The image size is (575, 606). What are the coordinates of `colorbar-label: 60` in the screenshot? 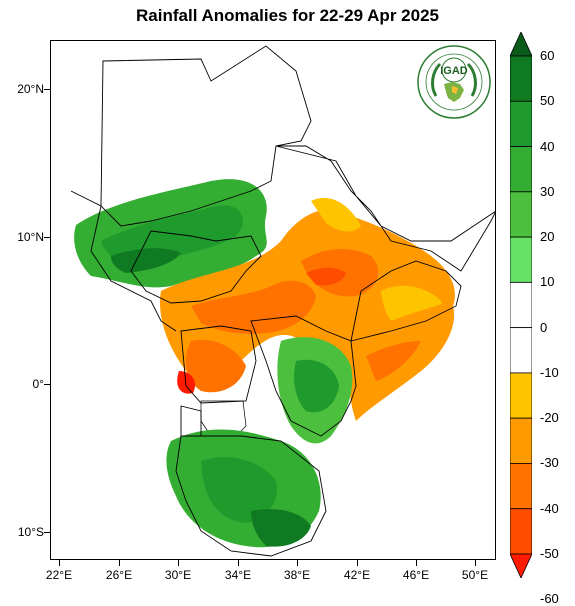 It's located at (547, 55).